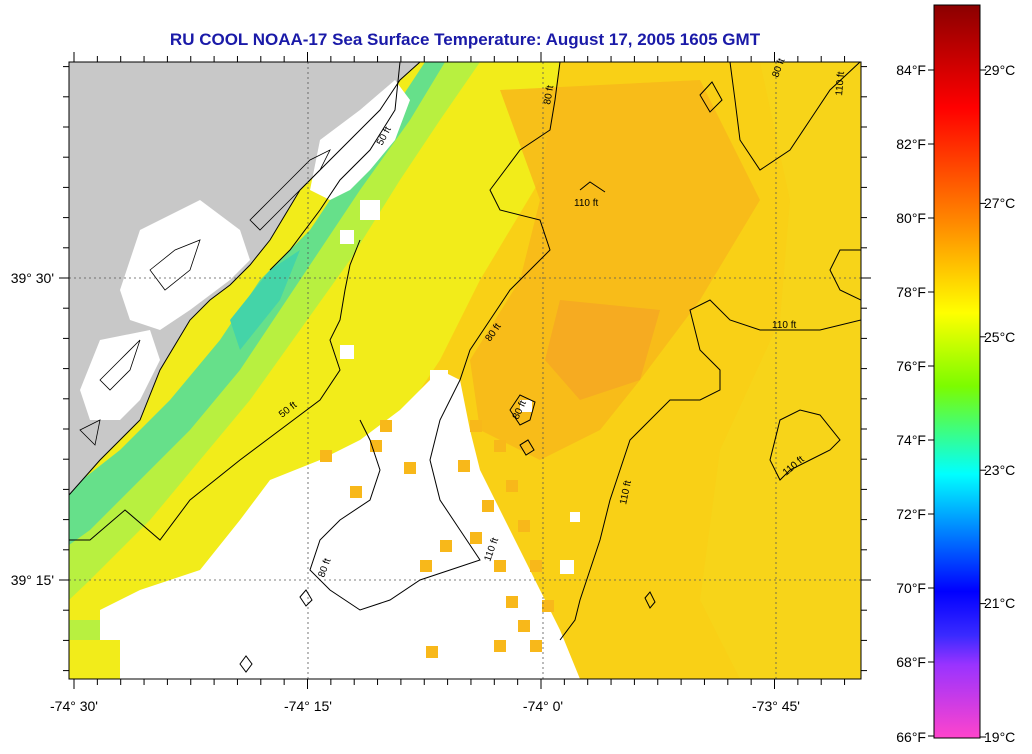 This screenshot has width=1032, height=754. What do you see at coordinates (74, 706) in the screenshot?
I see `lon-label-1: -74° 30'` at bounding box center [74, 706].